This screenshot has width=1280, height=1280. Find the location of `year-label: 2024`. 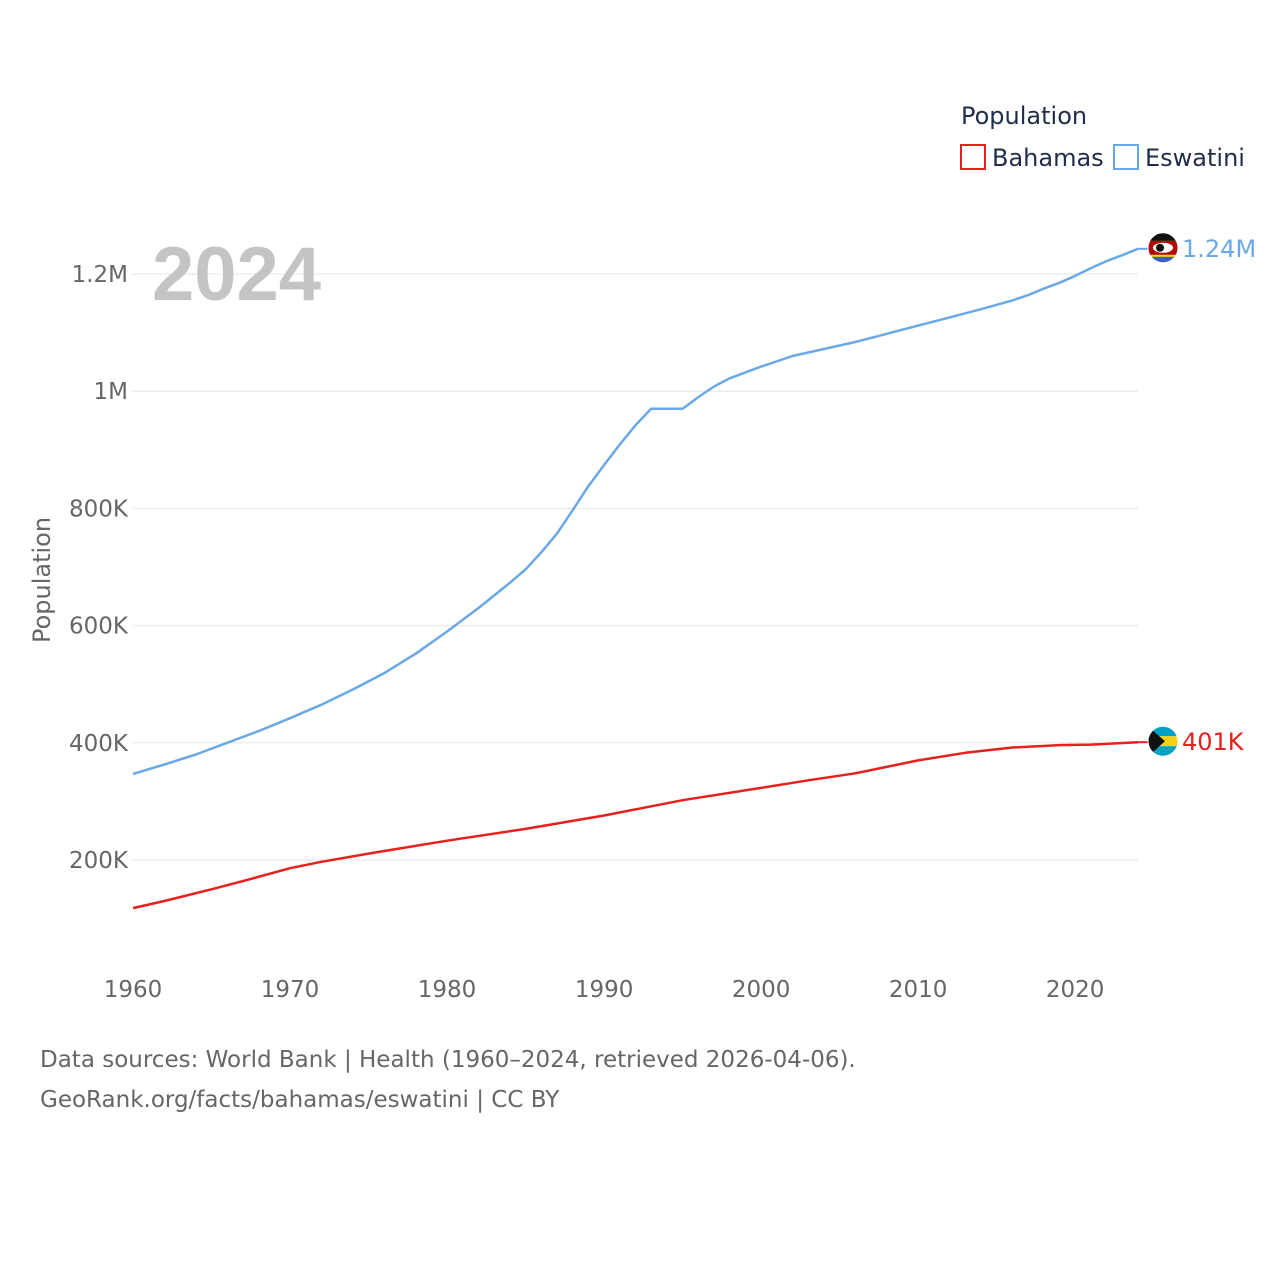

year-label: 2024 is located at coordinates (236, 274).